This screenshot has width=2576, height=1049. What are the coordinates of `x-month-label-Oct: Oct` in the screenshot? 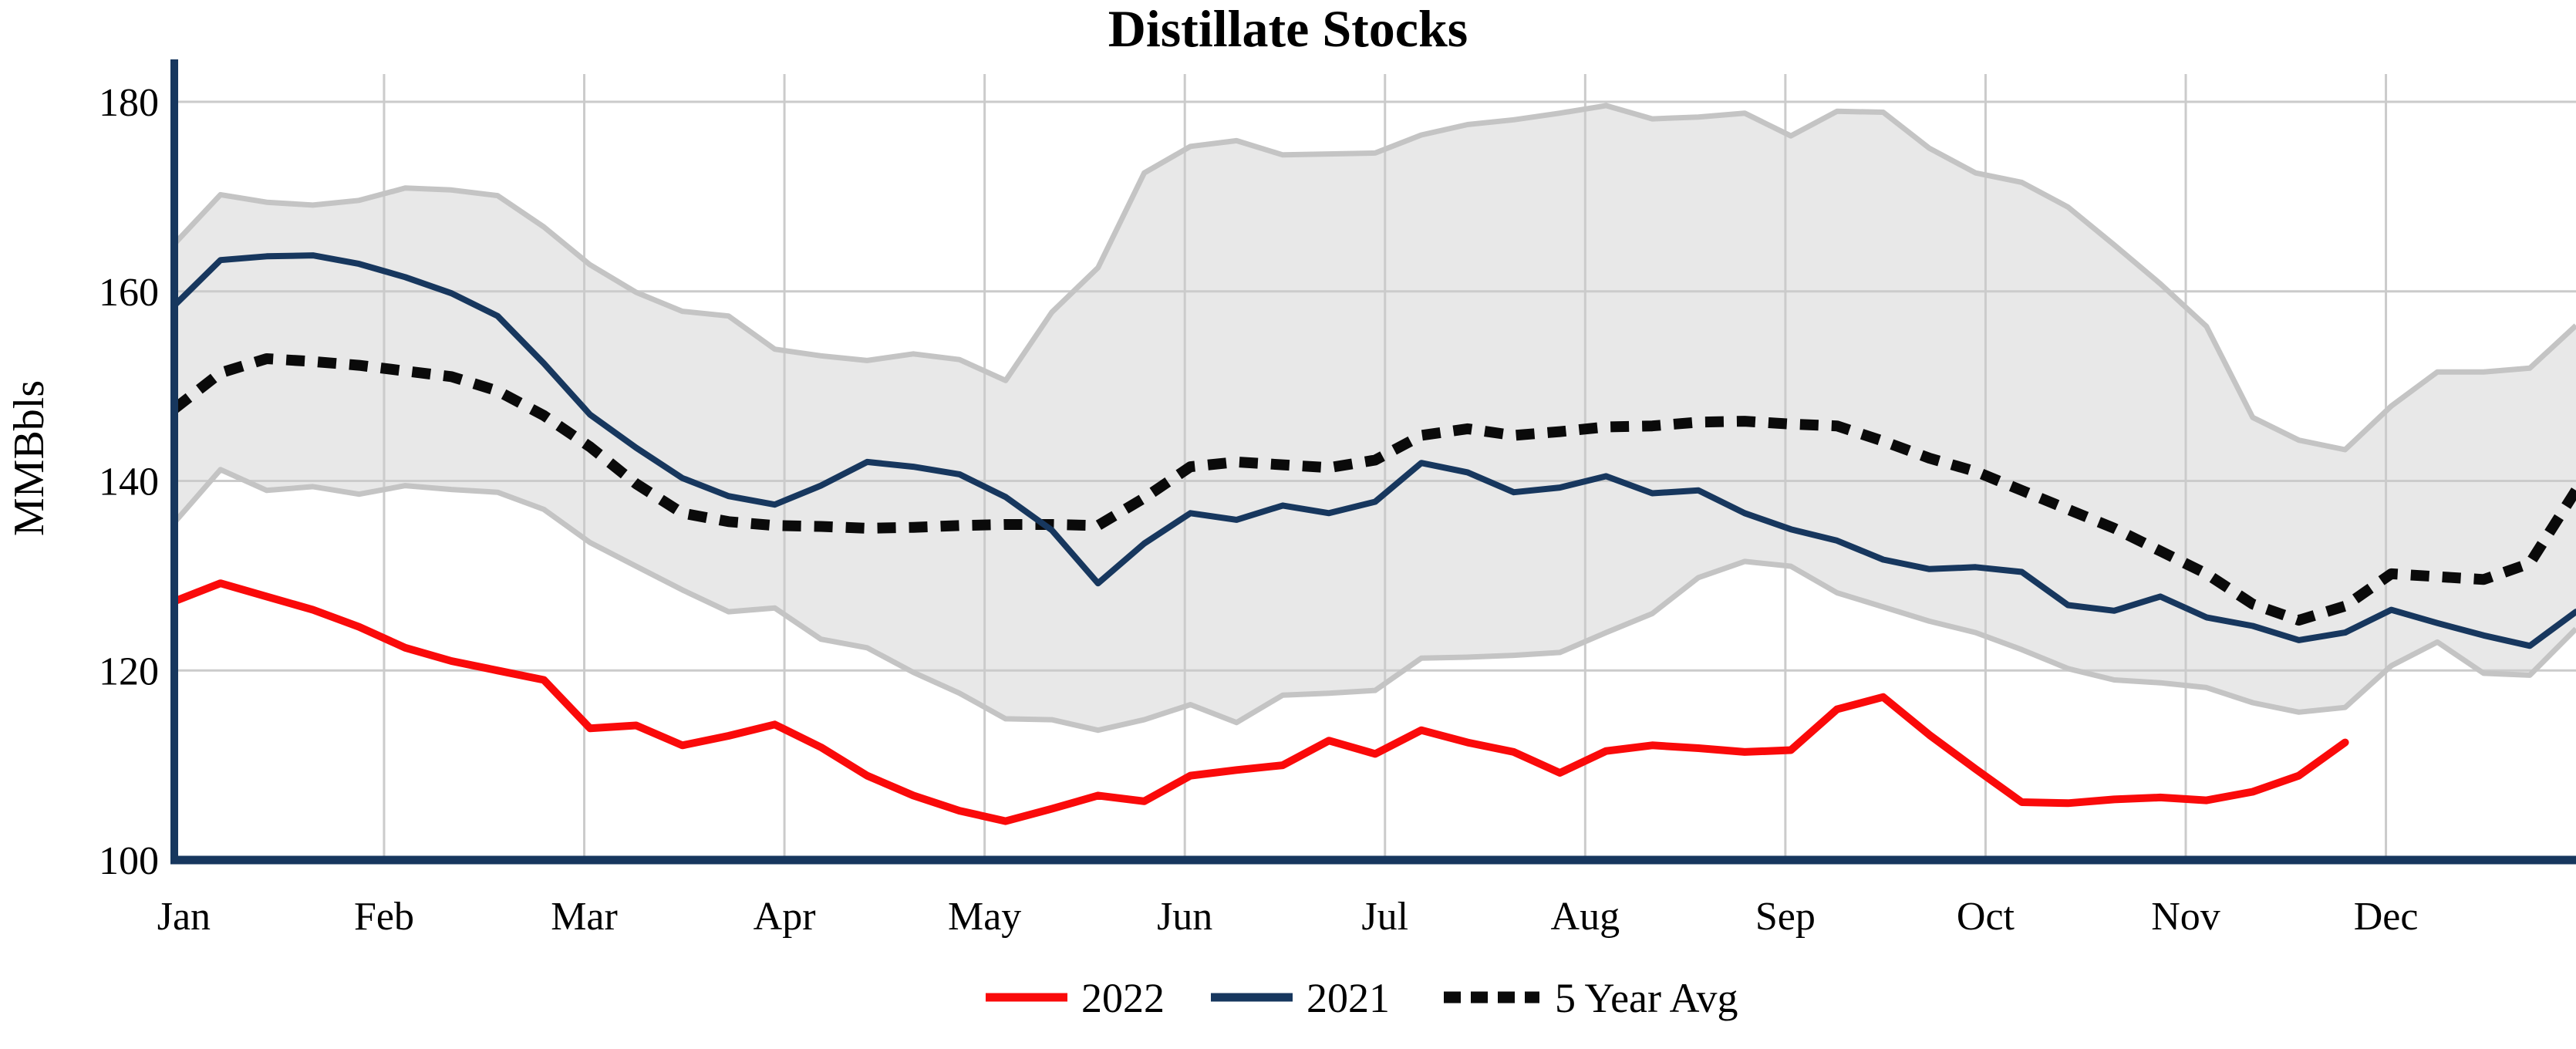 It's located at (1986, 917).